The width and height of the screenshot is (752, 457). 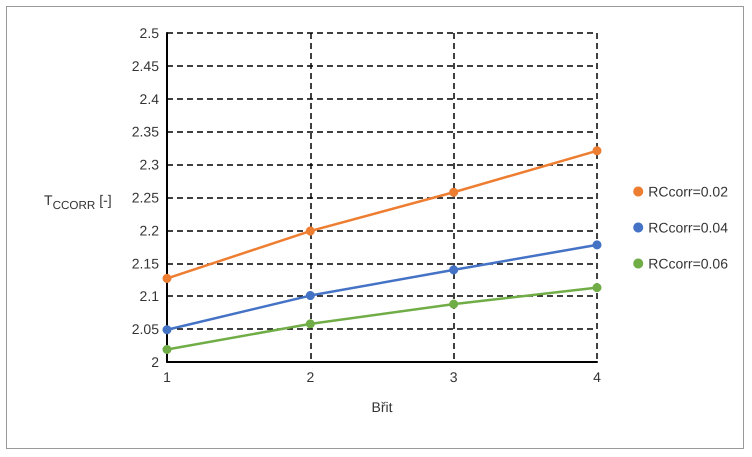 I want to click on legend-label: RCcorr=0.02, so click(x=688, y=192).